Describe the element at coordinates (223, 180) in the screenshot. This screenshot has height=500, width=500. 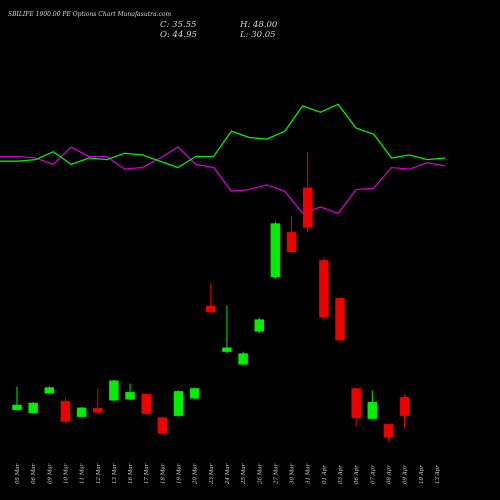
I see `magenta-indicator-line` at that location.